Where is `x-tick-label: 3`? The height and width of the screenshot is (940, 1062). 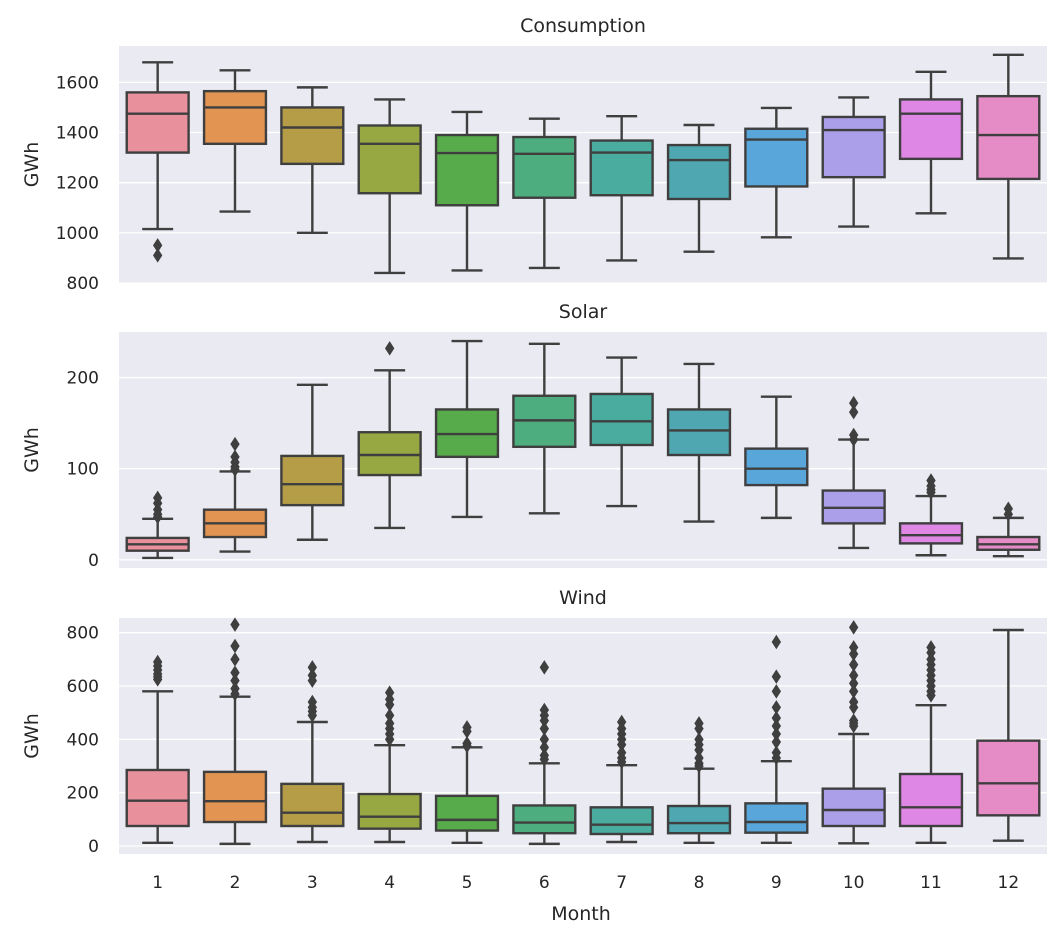 x-tick-label: 3 is located at coordinates (312, 883).